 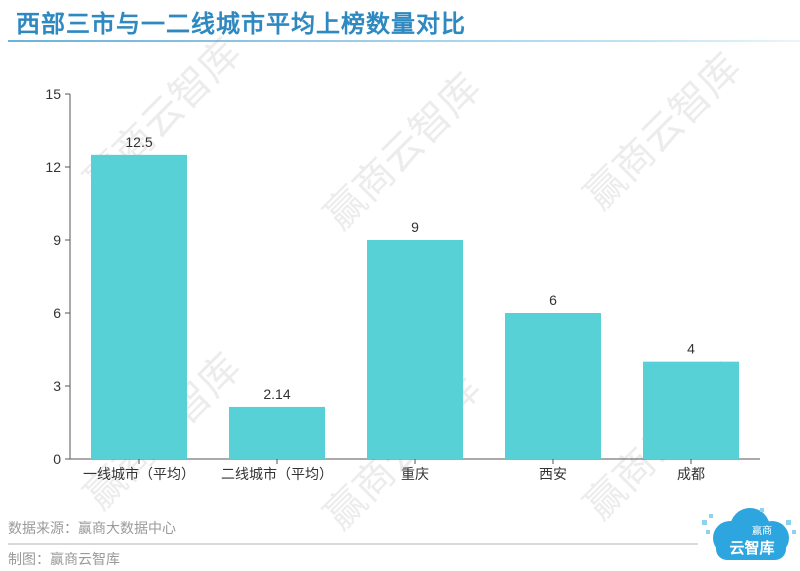 I want to click on bar-value-label: 4, so click(x=691, y=349).